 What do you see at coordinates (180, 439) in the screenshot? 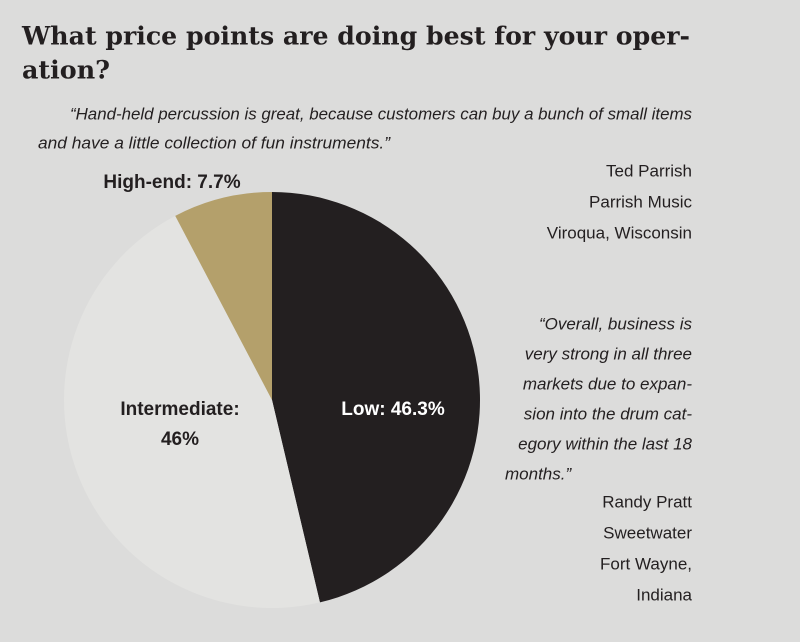
I see `data-label: 46%` at bounding box center [180, 439].